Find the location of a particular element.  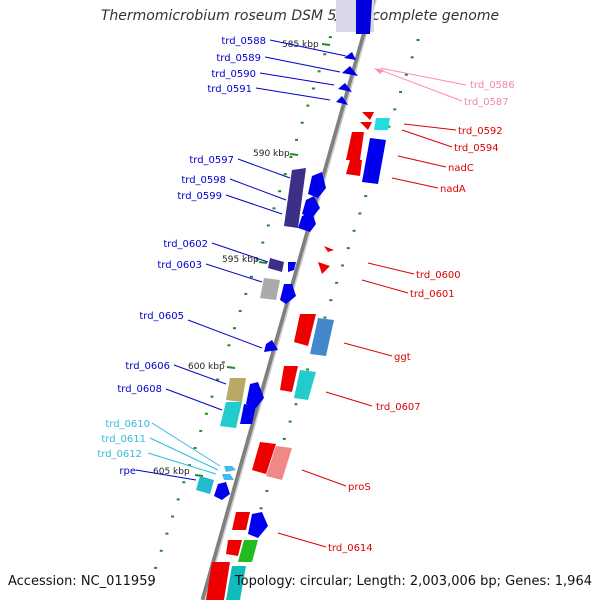

gene-trd_0606-arrow is located at coordinates (255, 395).